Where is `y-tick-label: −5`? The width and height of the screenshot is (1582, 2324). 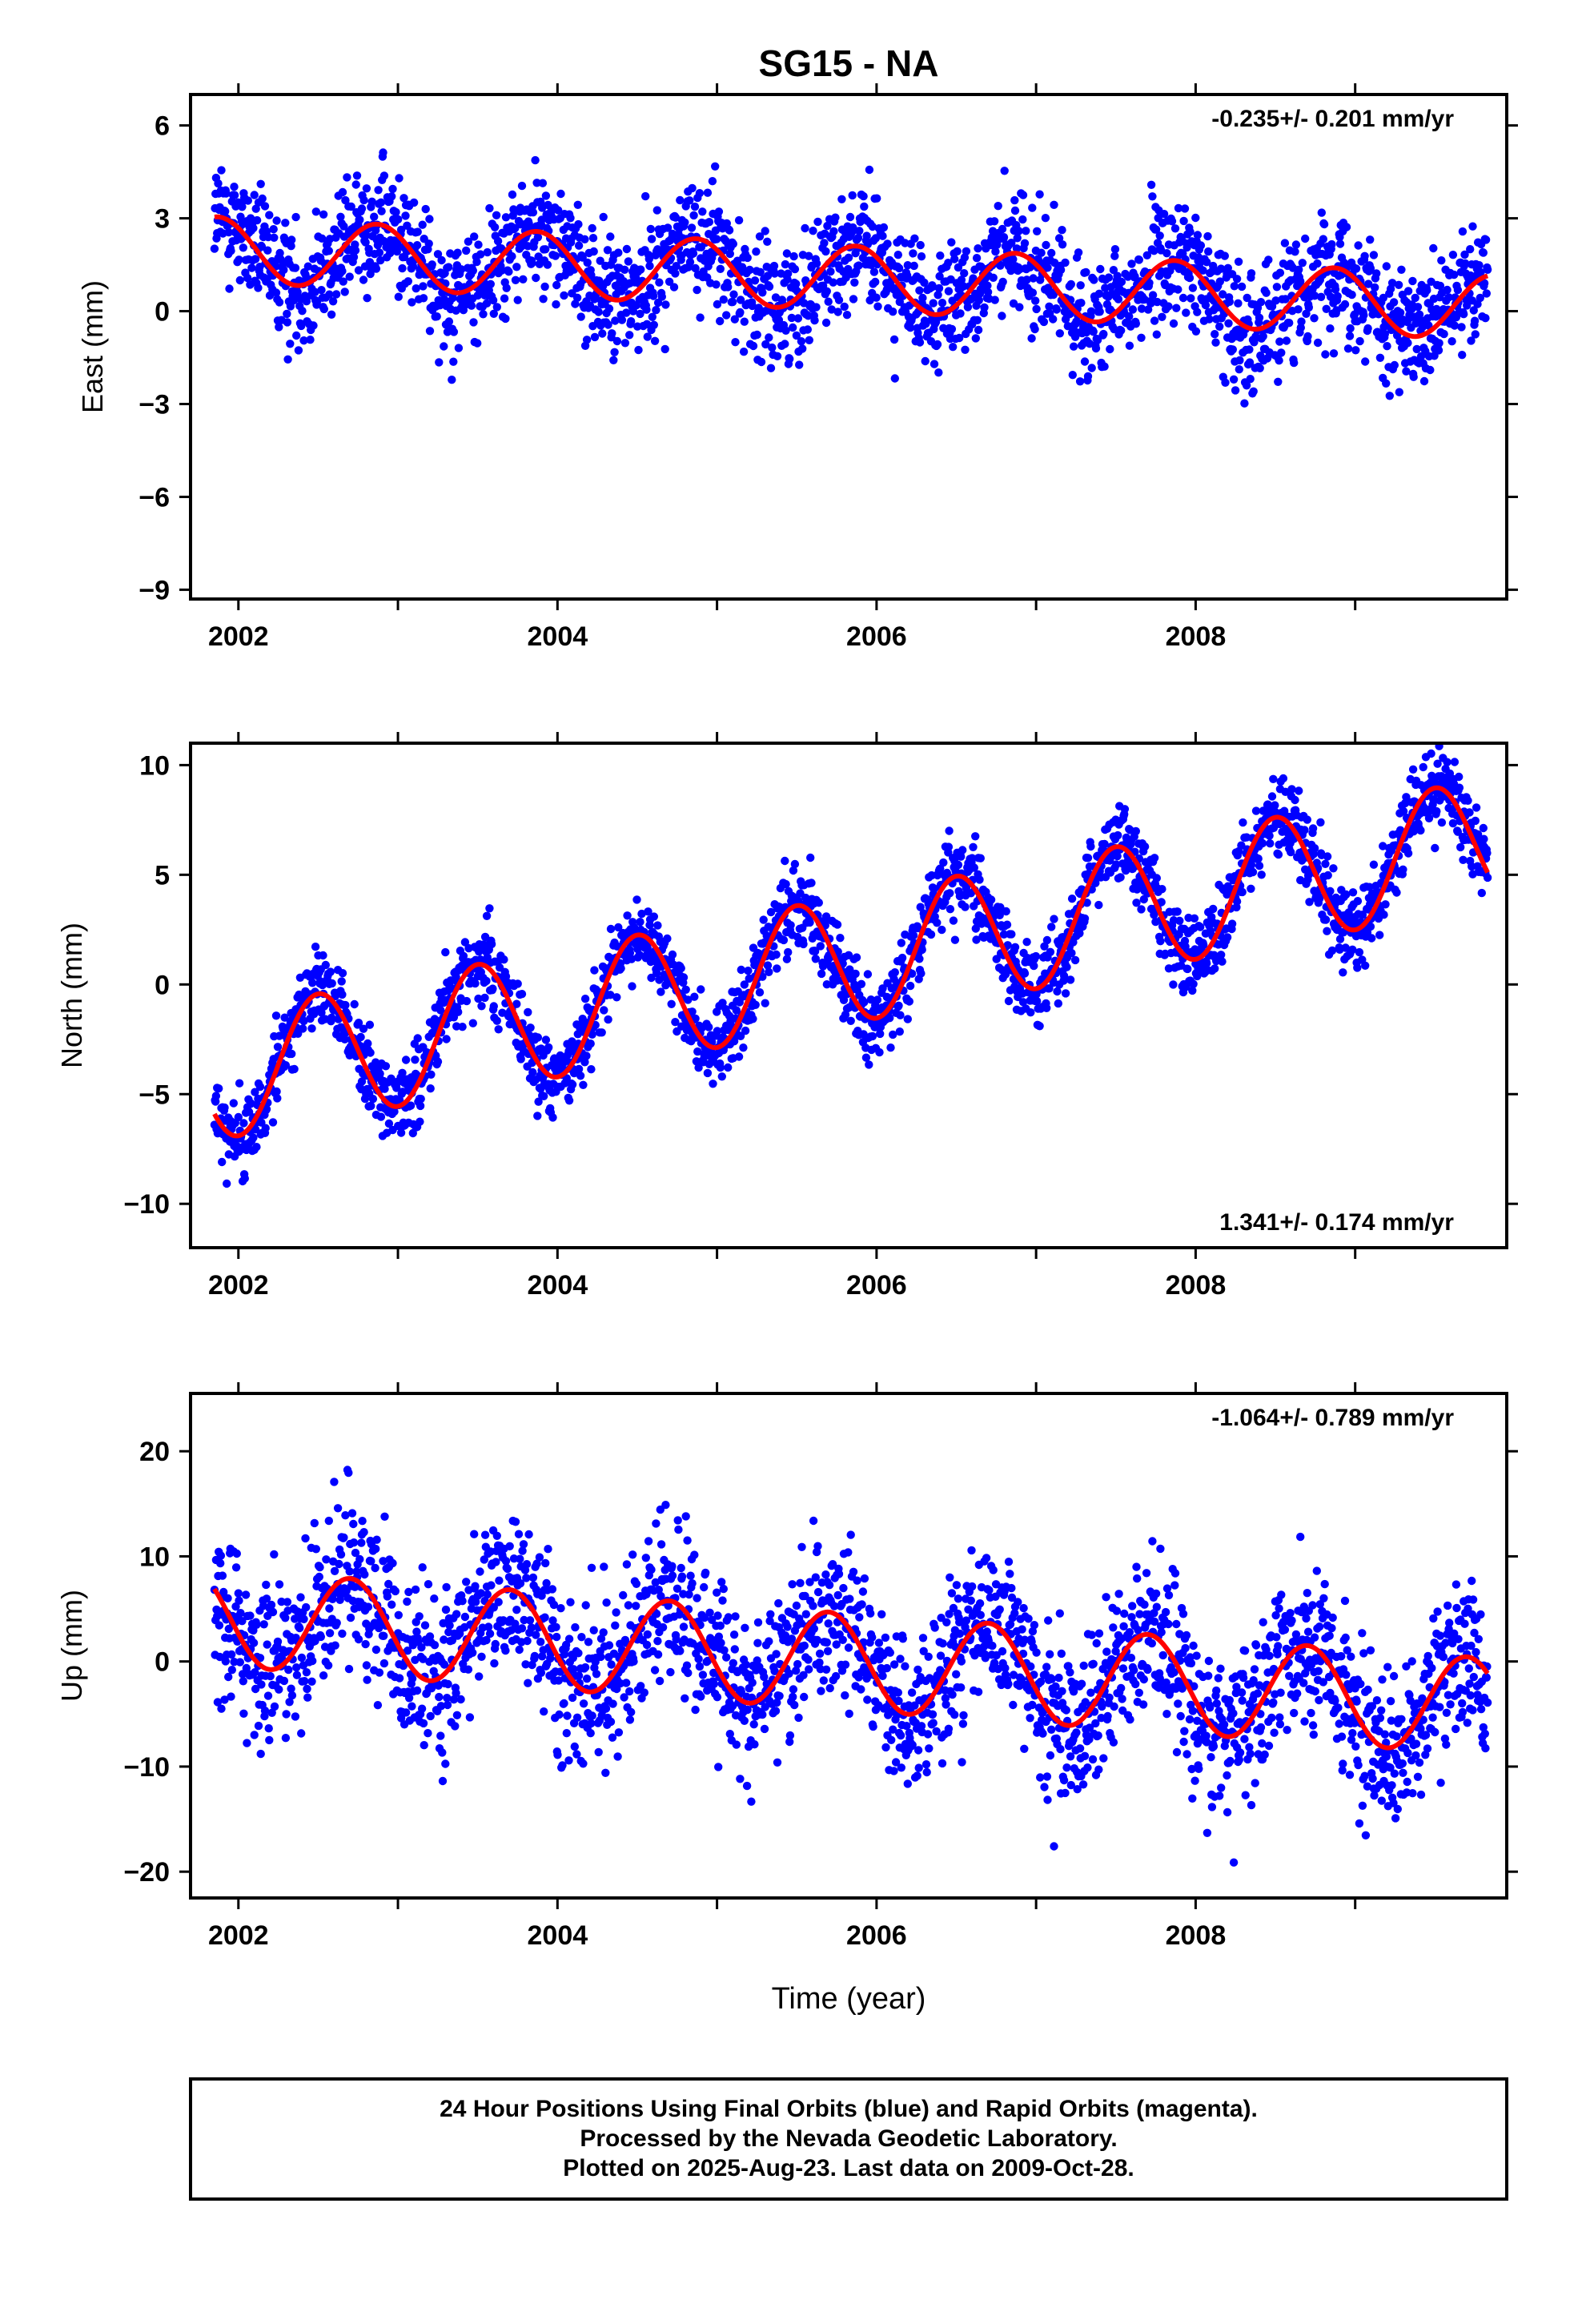
y-tick-label: −5 is located at coordinates (154, 1095).